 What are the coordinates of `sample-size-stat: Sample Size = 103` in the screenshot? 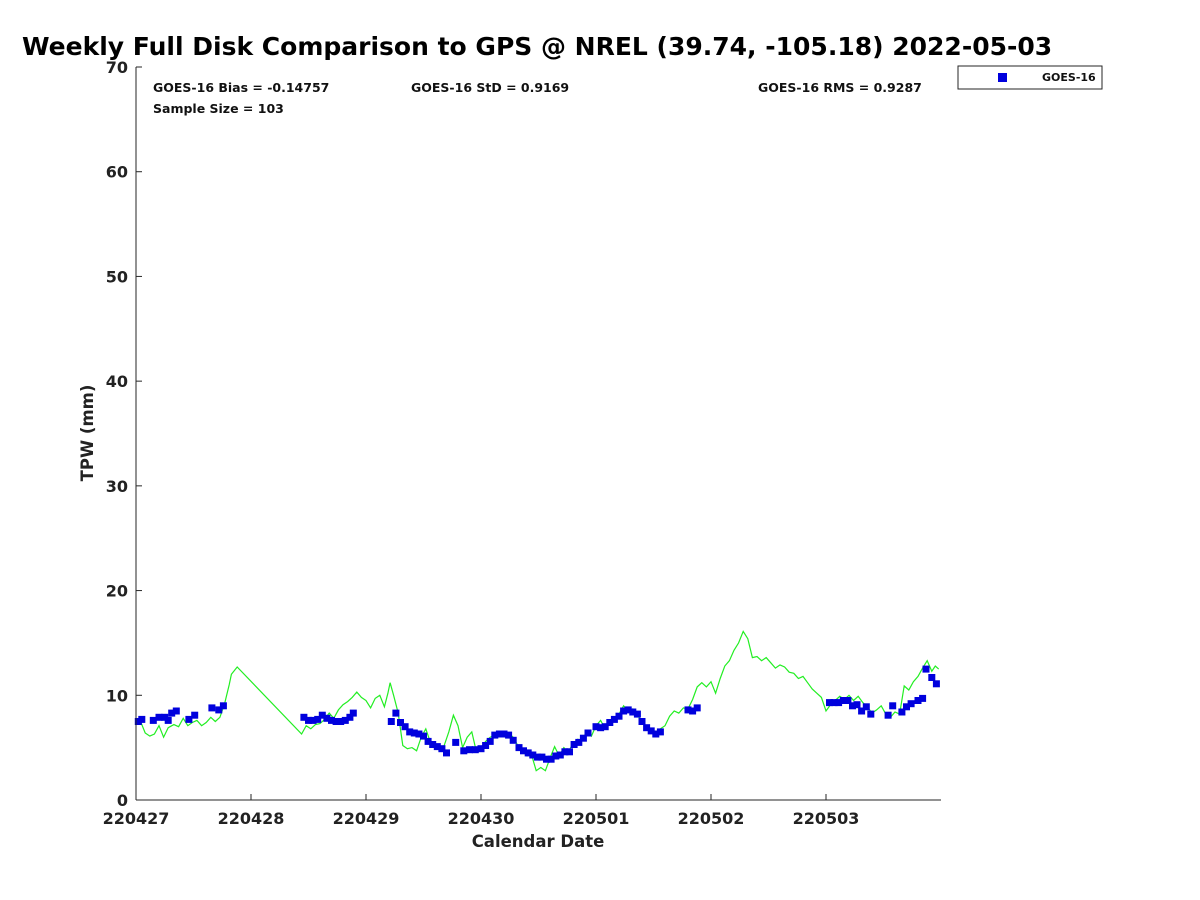 It's located at (218, 108).